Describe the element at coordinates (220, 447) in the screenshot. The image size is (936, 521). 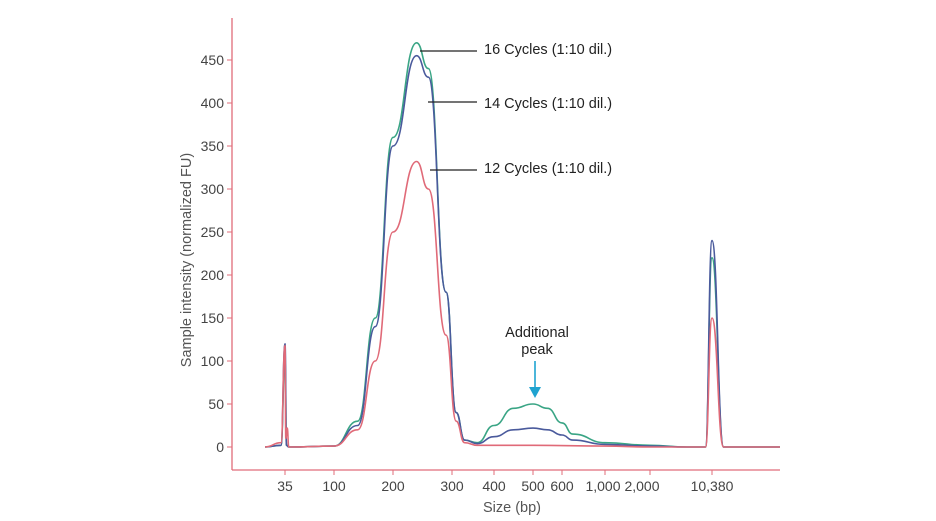
I see `y-tick-label: 0` at that location.